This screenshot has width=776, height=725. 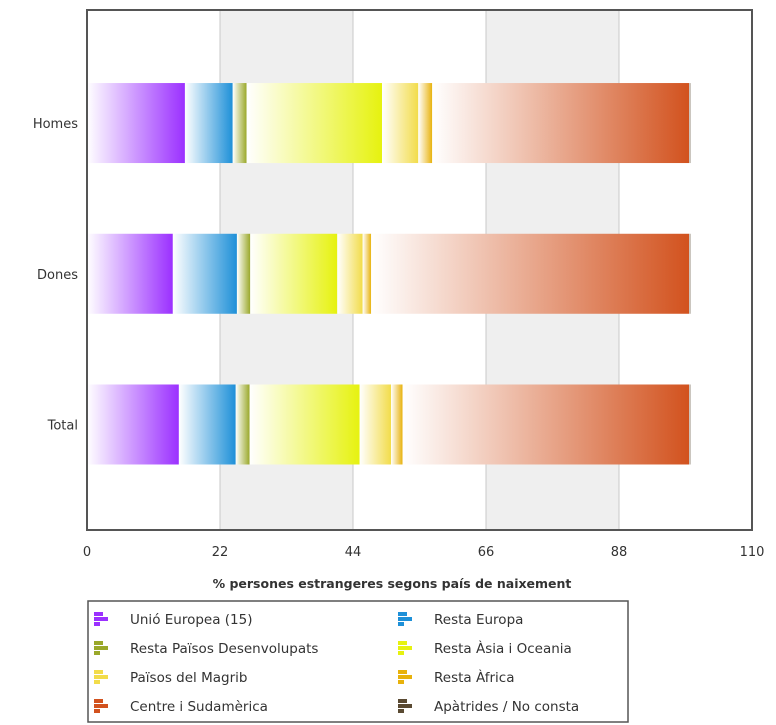 What do you see at coordinates (220, 552) in the screenshot?
I see `x-tick-label: 22` at bounding box center [220, 552].